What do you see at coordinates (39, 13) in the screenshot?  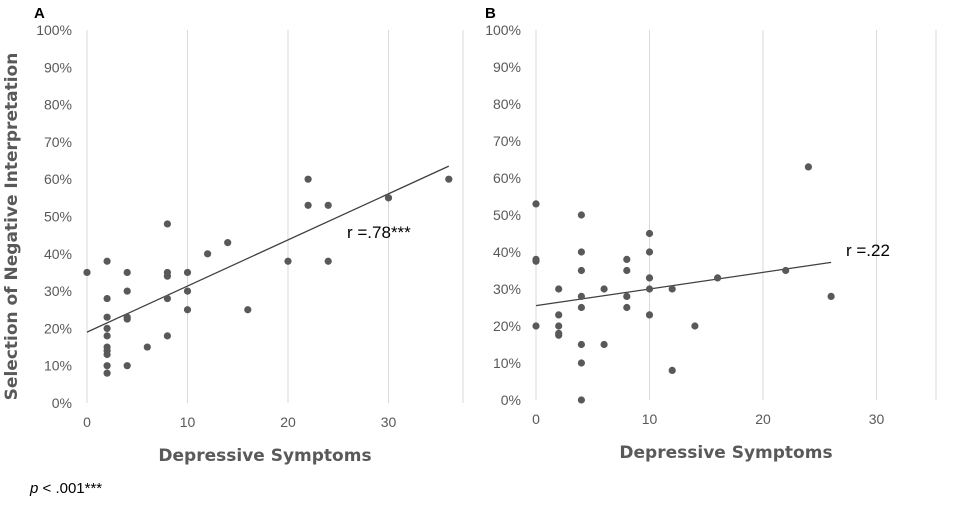 I see `panel-label: A` at bounding box center [39, 13].